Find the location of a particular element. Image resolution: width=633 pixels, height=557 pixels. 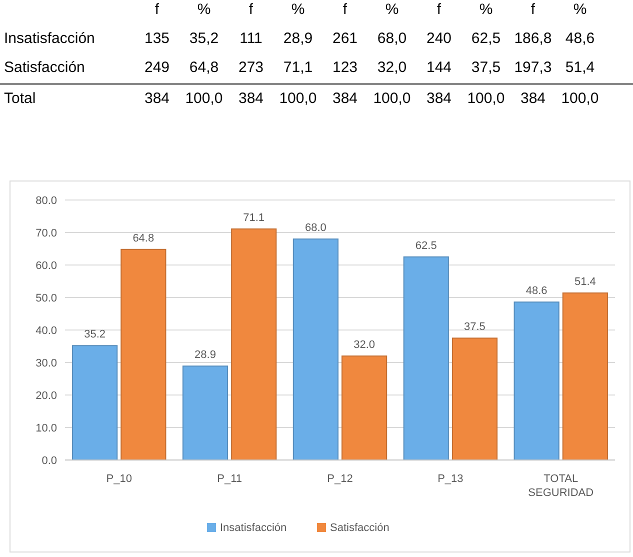

x-tick-label: TOTAL SEGURIDAD is located at coordinates (561, 486).